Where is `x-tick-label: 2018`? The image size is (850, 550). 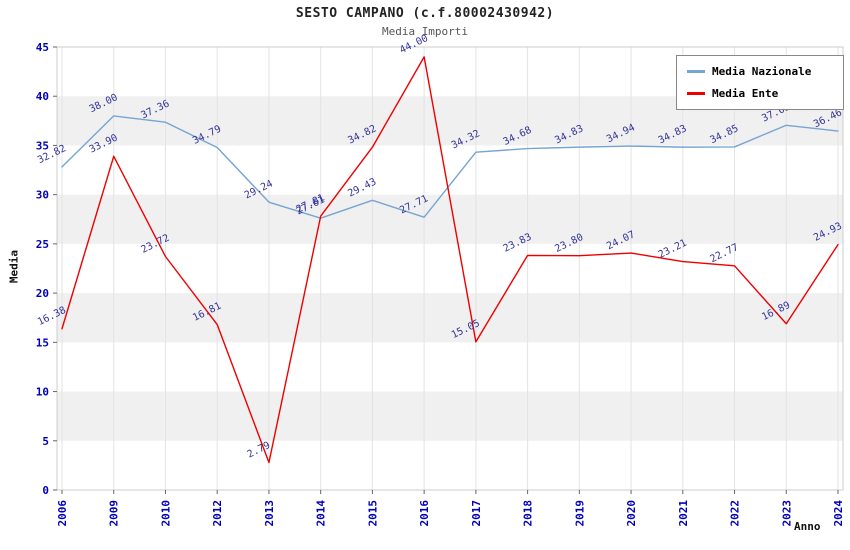 x-tick-label: 2018 is located at coordinates (528, 513).